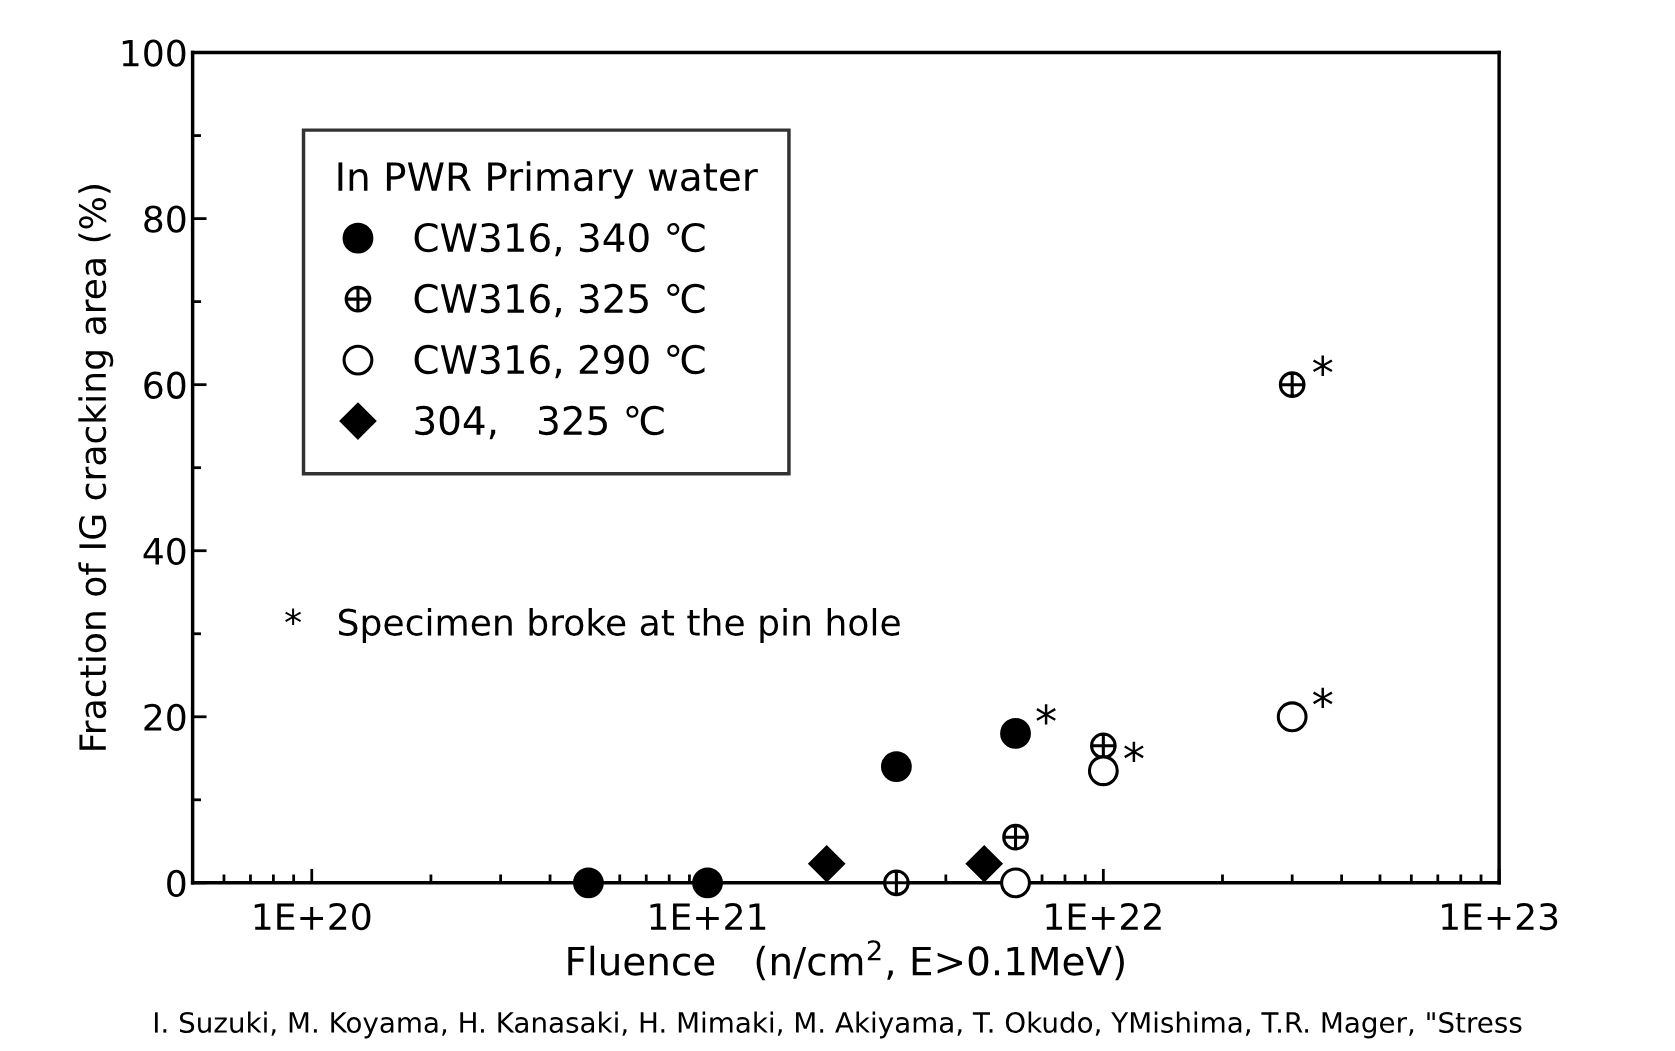 Image resolution: width=1675 pixels, height=1051 pixels. I want to click on x-tick-label: 1E+23, so click(1500, 916).